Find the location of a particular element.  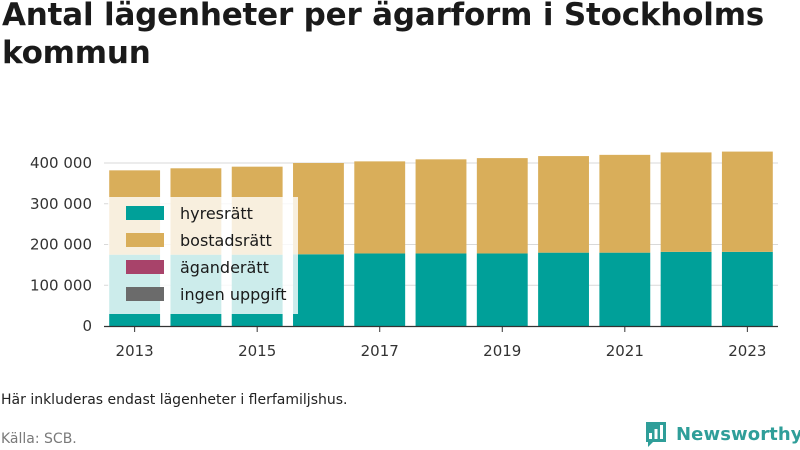

y-tick-label: 100 000 is located at coordinates (61, 285).